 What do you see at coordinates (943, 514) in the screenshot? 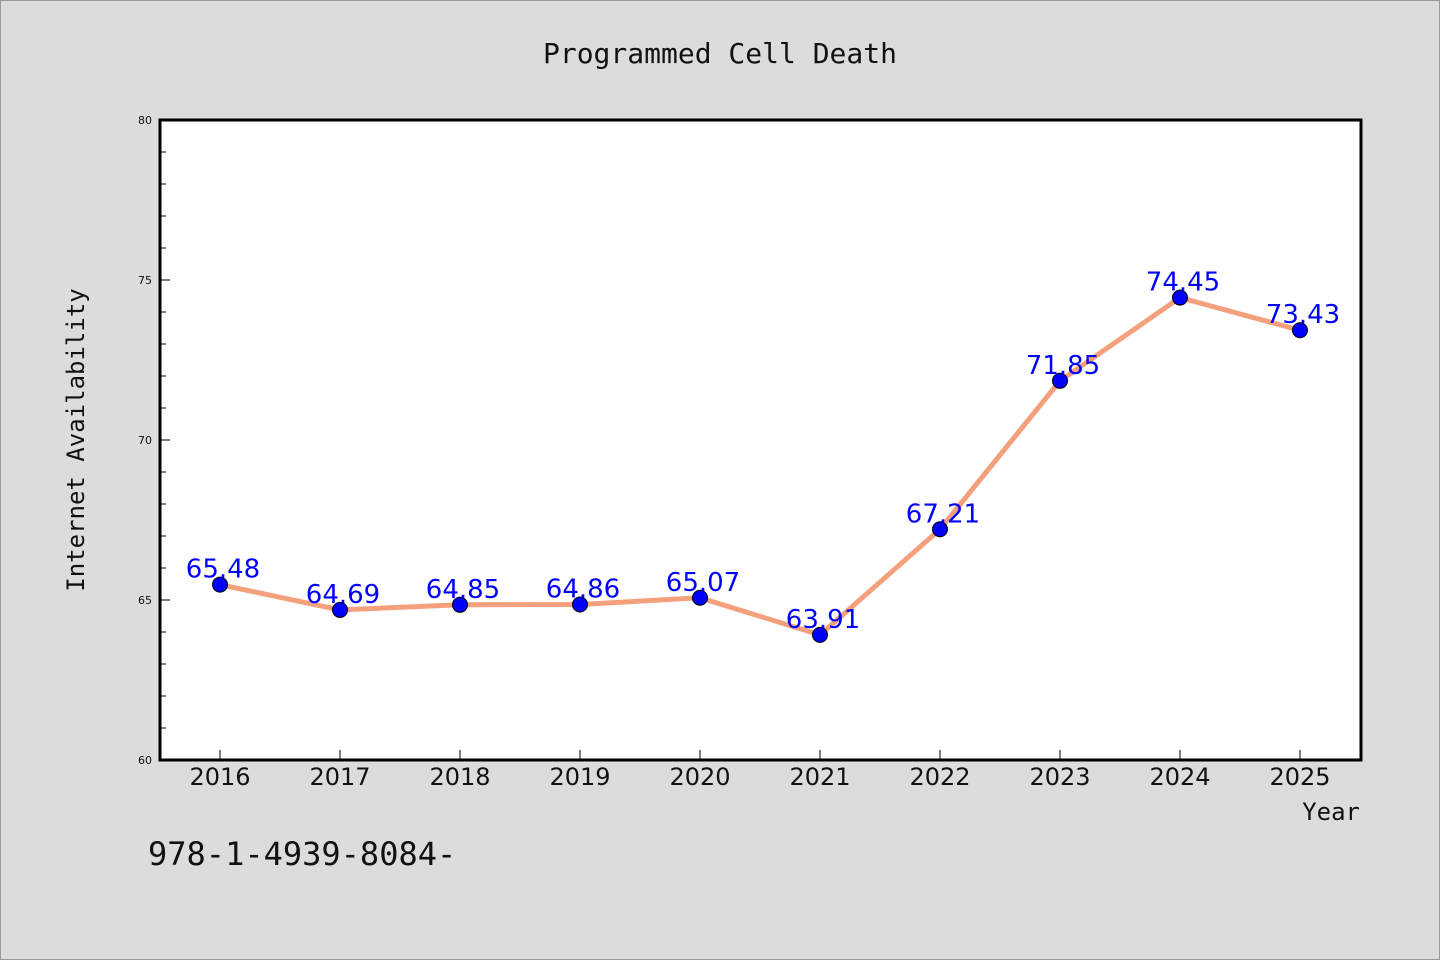
I see `data-label: 67.21` at bounding box center [943, 514].